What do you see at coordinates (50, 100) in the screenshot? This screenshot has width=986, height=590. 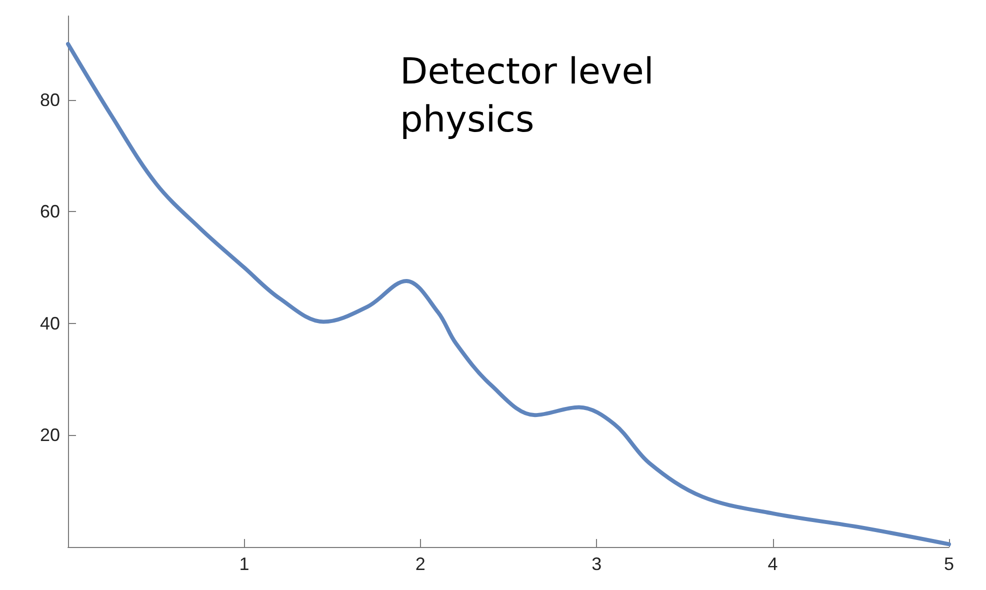 I see `y-tick-label: 80` at bounding box center [50, 100].